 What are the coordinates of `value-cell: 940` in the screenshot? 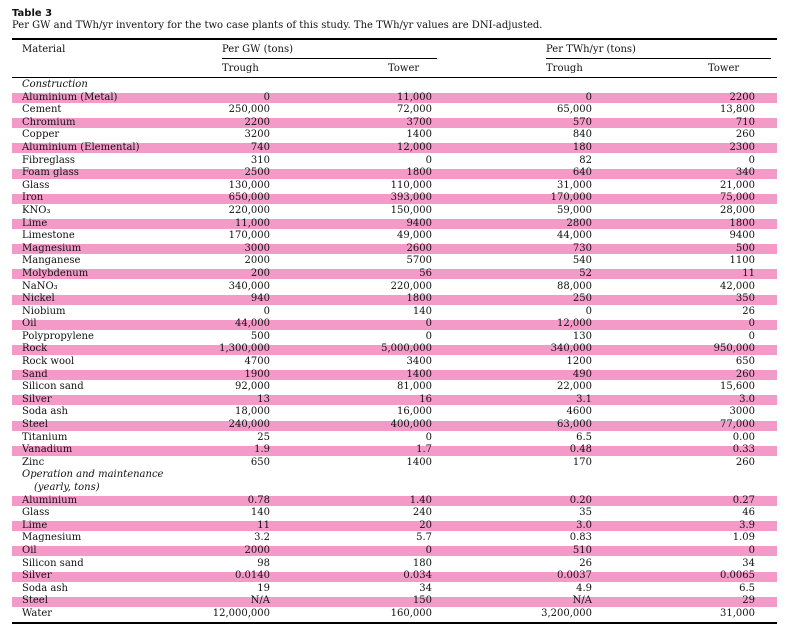 It's located at (260, 299).